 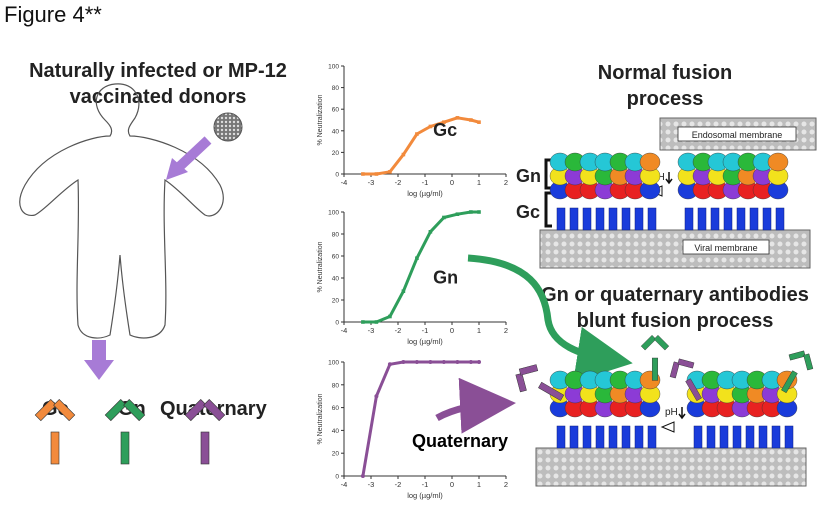 I want to click on antibody-production-arrow, so click(x=99, y=360).